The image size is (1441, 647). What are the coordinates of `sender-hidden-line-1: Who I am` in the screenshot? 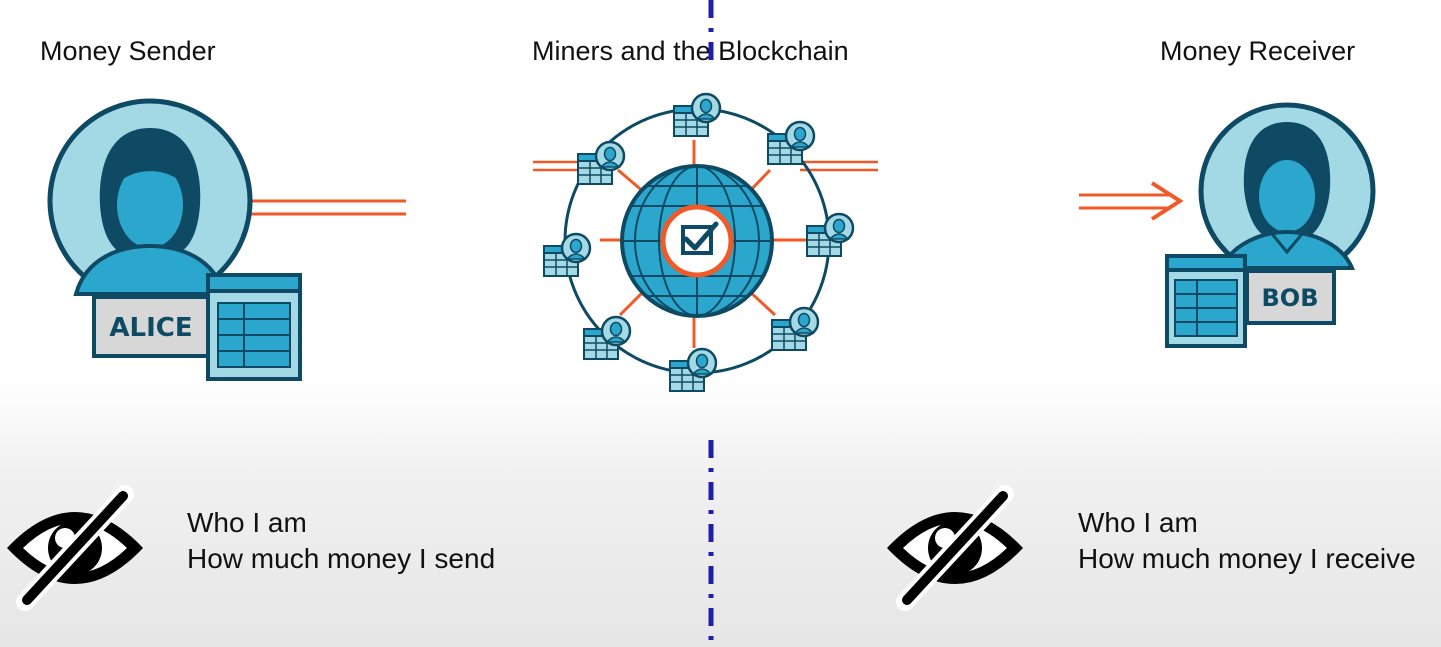 It's located at (247, 522).